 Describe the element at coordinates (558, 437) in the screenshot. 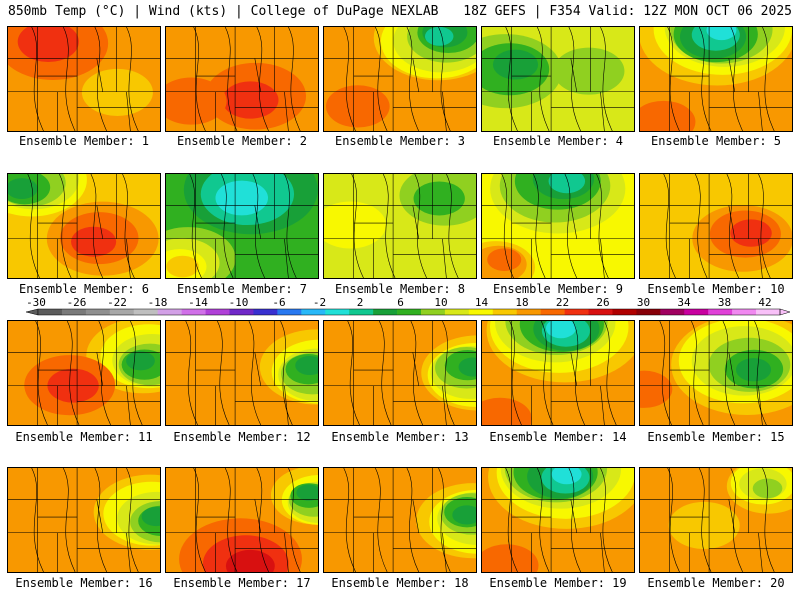

I see `ensemble-member-label: Ensemble Member: 14` at that location.